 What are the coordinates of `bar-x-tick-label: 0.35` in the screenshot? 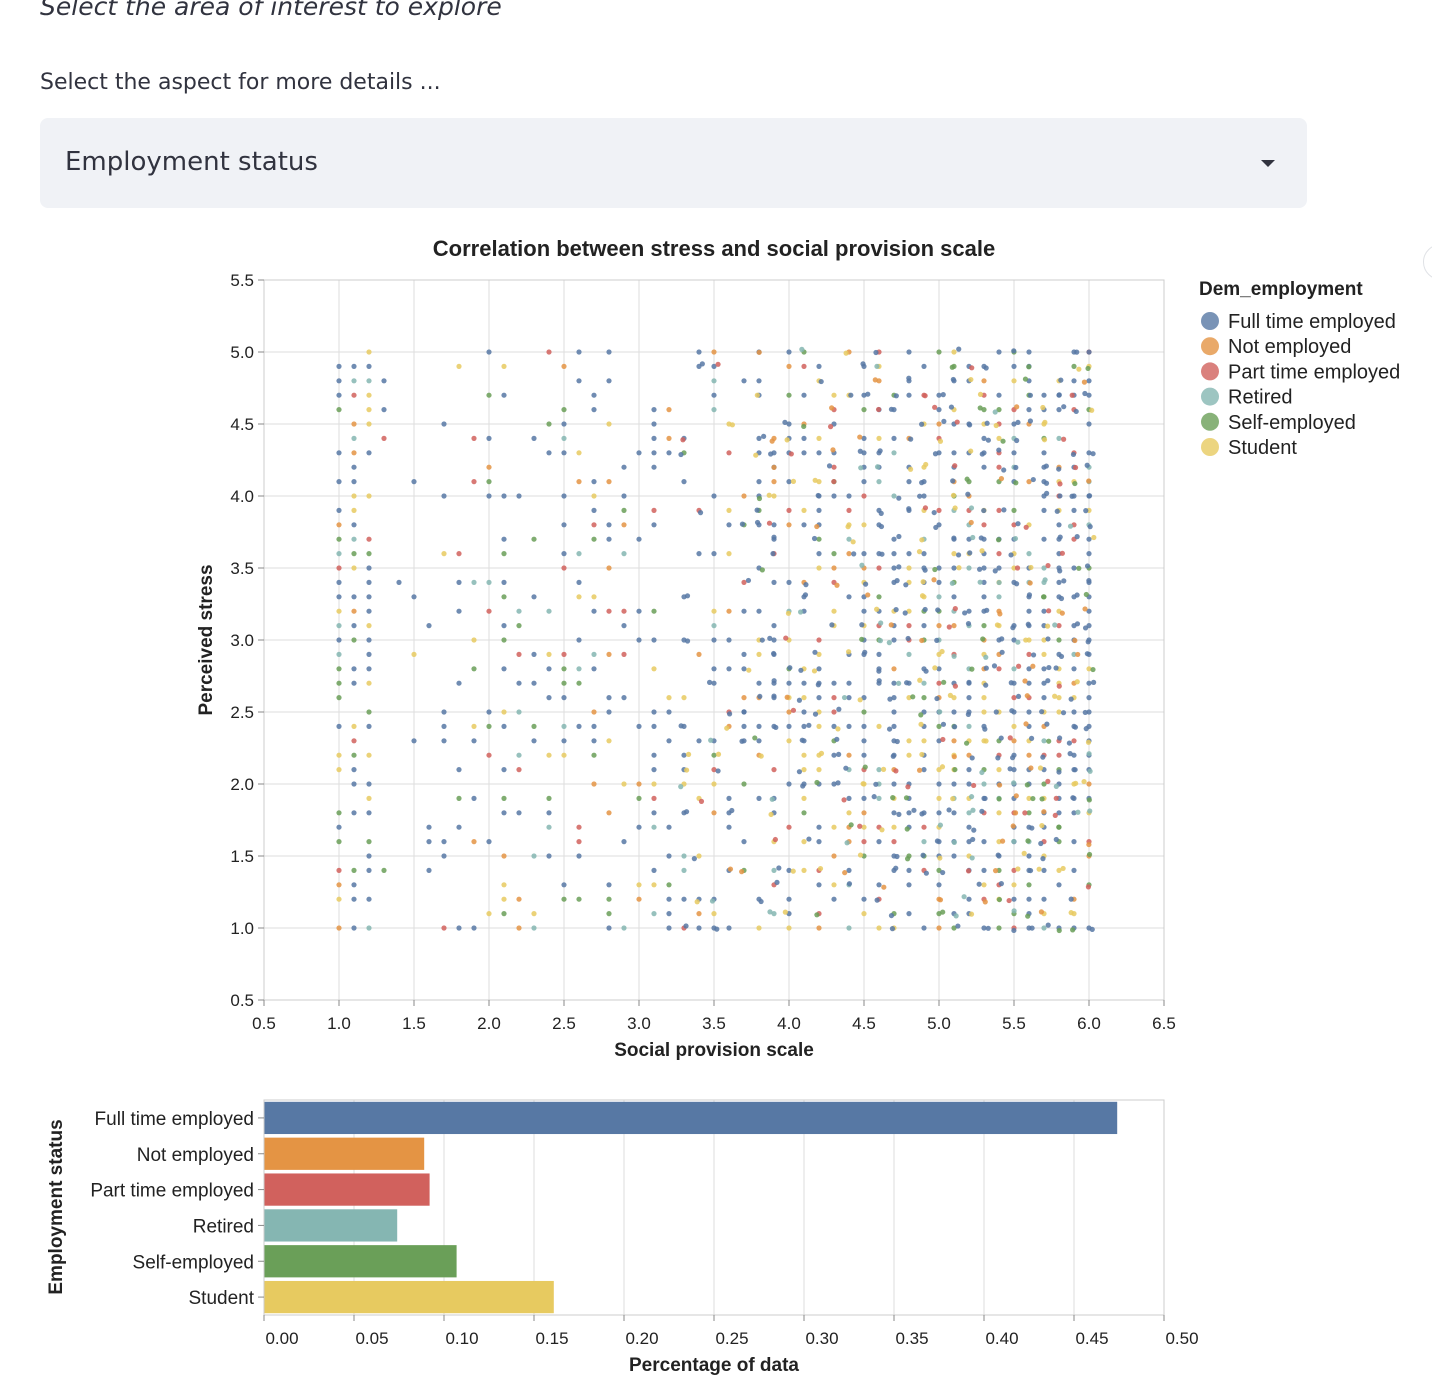 It's located at (911, 1338).